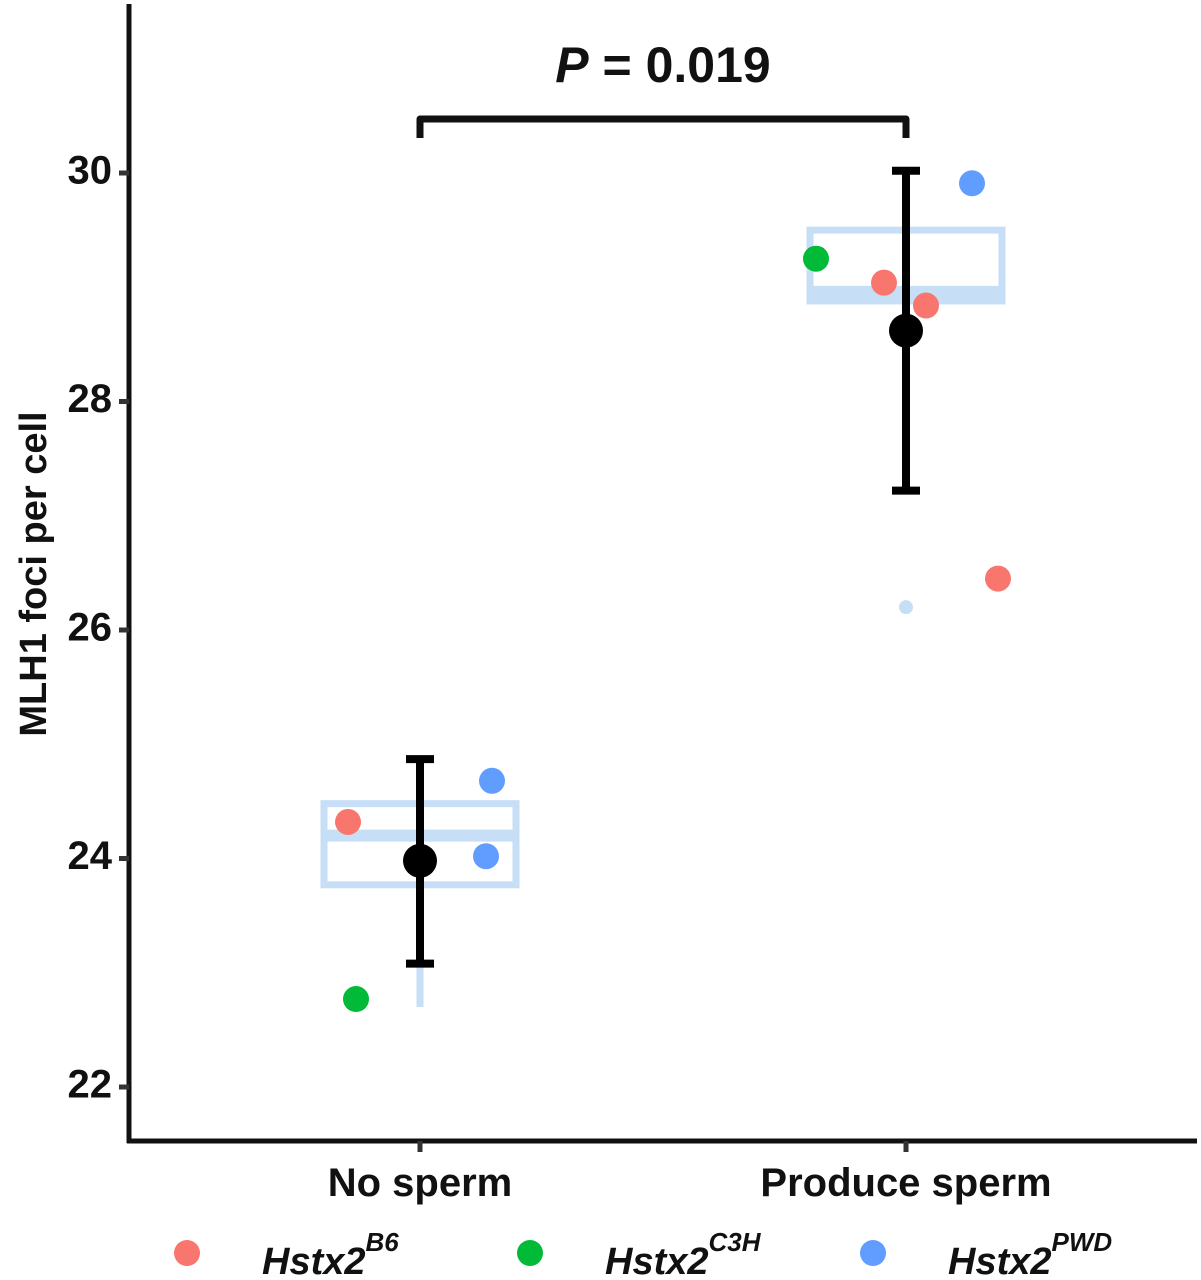 The height and width of the screenshot is (1280, 1201). What do you see at coordinates (34, 573) in the screenshot?
I see `y-axis-title: MLH1 foci per cell` at bounding box center [34, 573].